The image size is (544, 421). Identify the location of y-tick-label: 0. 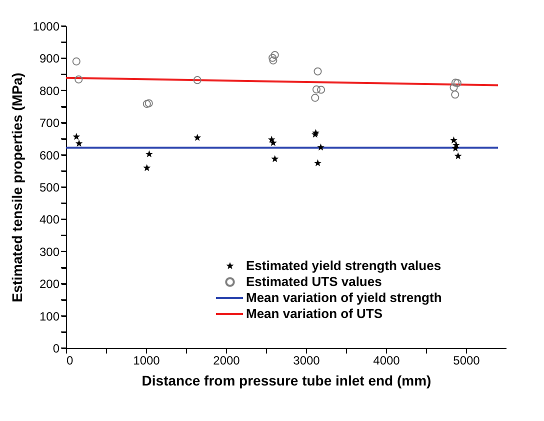
(56, 349).